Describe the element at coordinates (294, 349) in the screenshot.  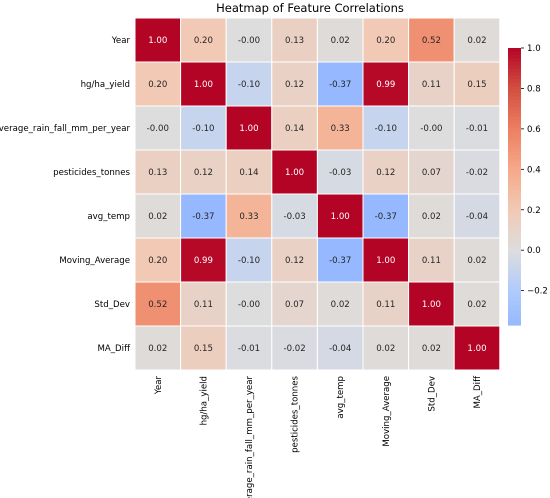
I see `cell-value-label: -0.02` at that location.